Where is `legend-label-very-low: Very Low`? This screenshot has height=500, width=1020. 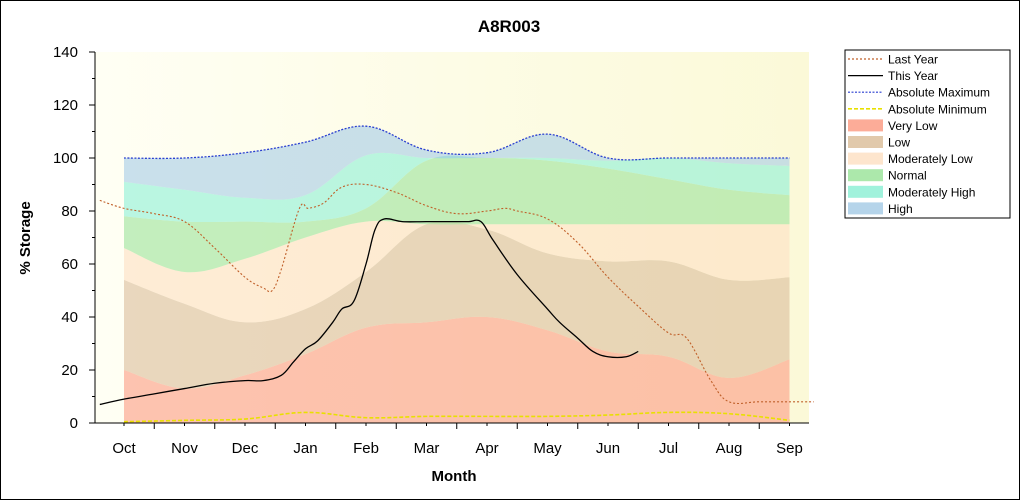
legend-label-very-low: Very Low is located at coordinates (913, 126).